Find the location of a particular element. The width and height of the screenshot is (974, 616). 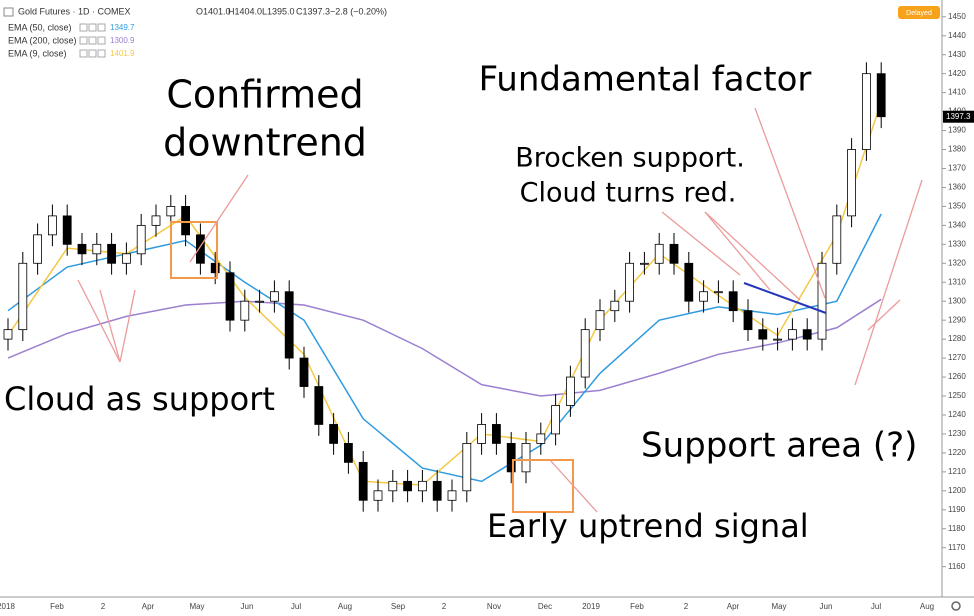

indicator-value: 1349.7 is located at coordinates (122, 27).